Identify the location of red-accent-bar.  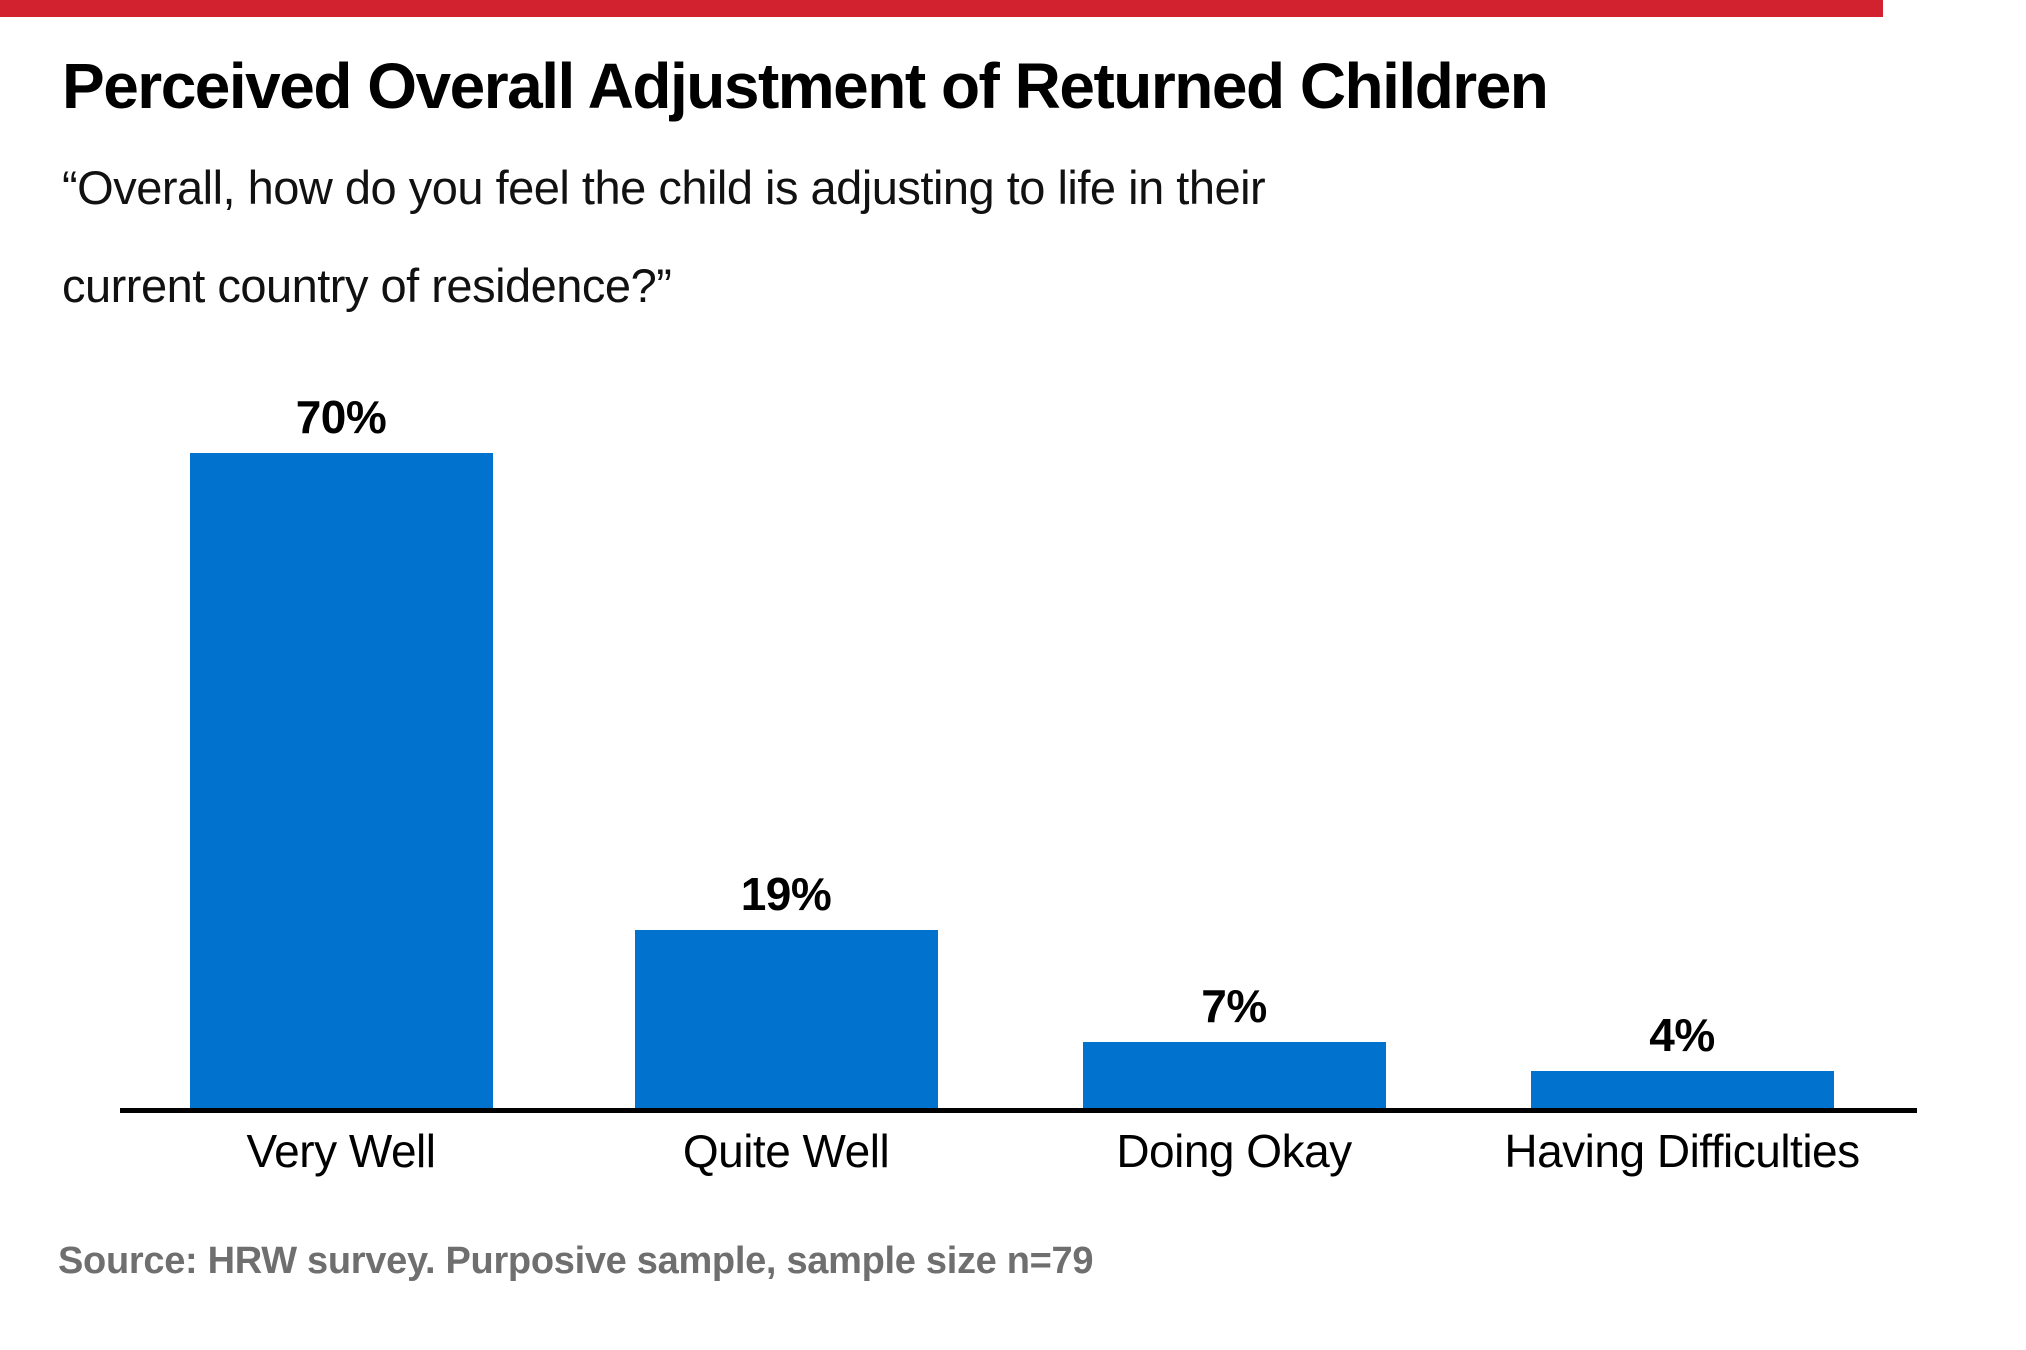
(941, 8).